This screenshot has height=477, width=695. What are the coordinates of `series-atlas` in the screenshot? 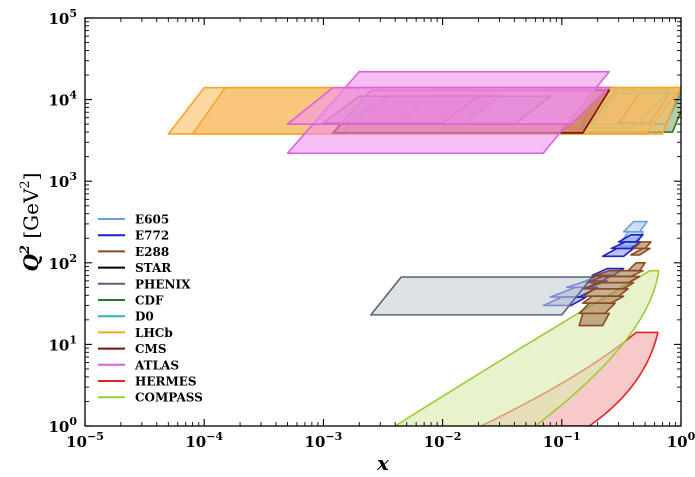 It's located at (448, 112).